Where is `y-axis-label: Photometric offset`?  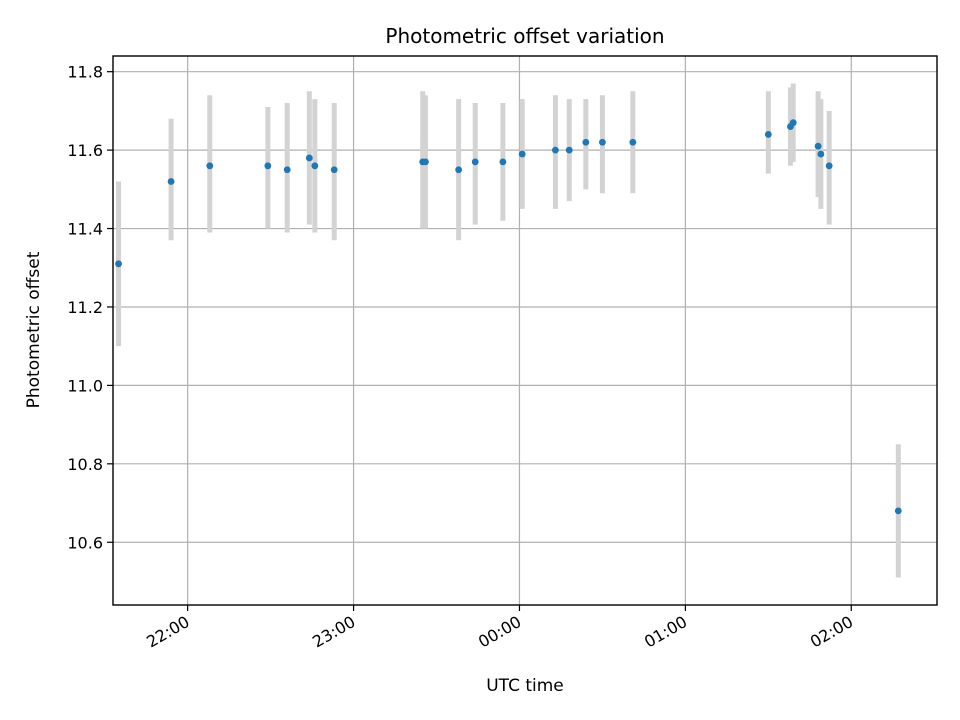 y-axis-label: Photometric offset is located at coordinates (34, 329).